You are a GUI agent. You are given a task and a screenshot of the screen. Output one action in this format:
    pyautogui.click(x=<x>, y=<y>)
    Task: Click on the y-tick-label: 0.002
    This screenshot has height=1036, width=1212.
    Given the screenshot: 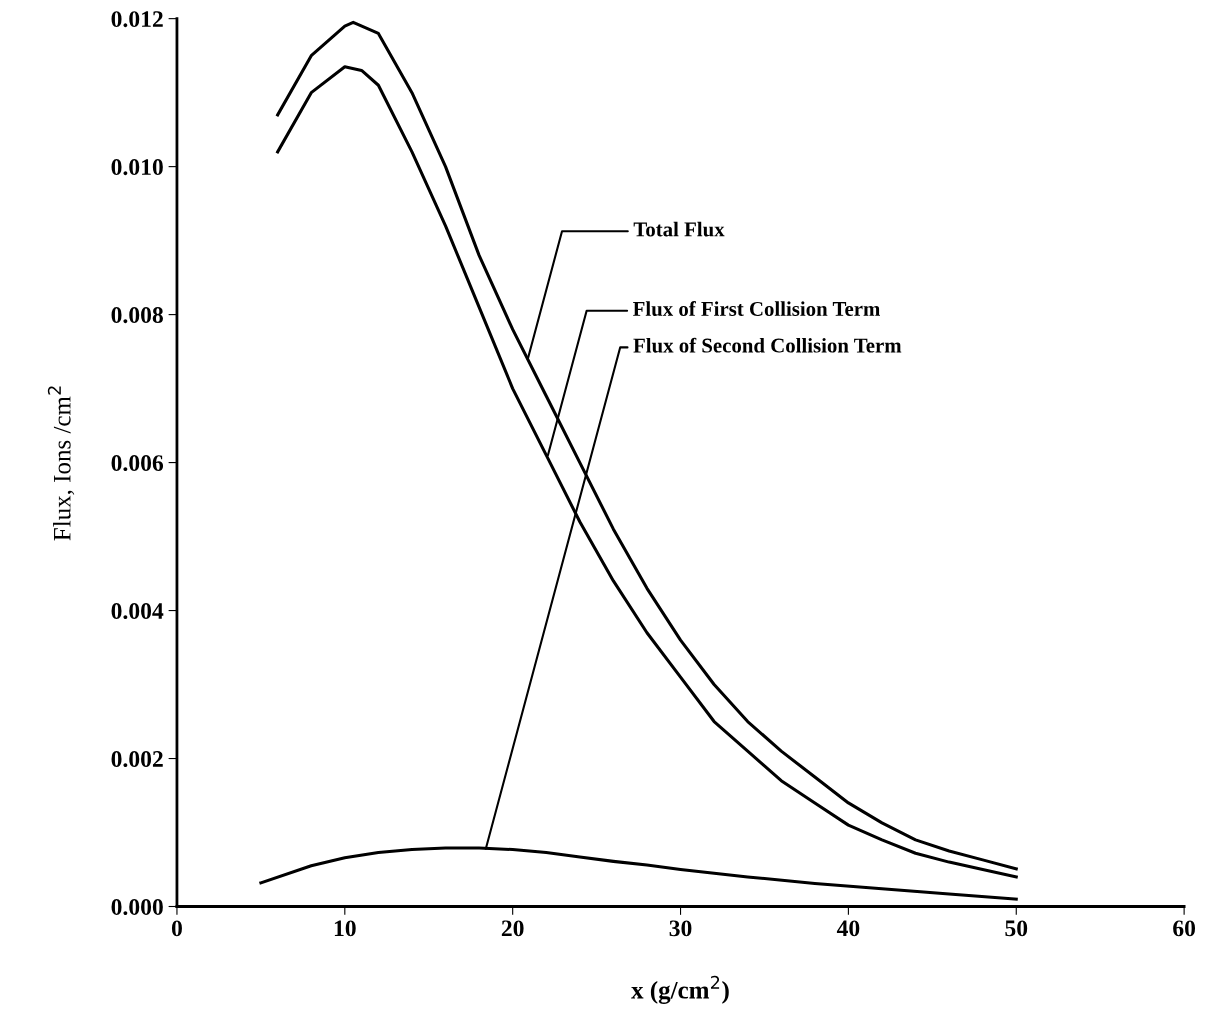 What is the action you would take?
    pyautogui.click(x=137, y=759)
    